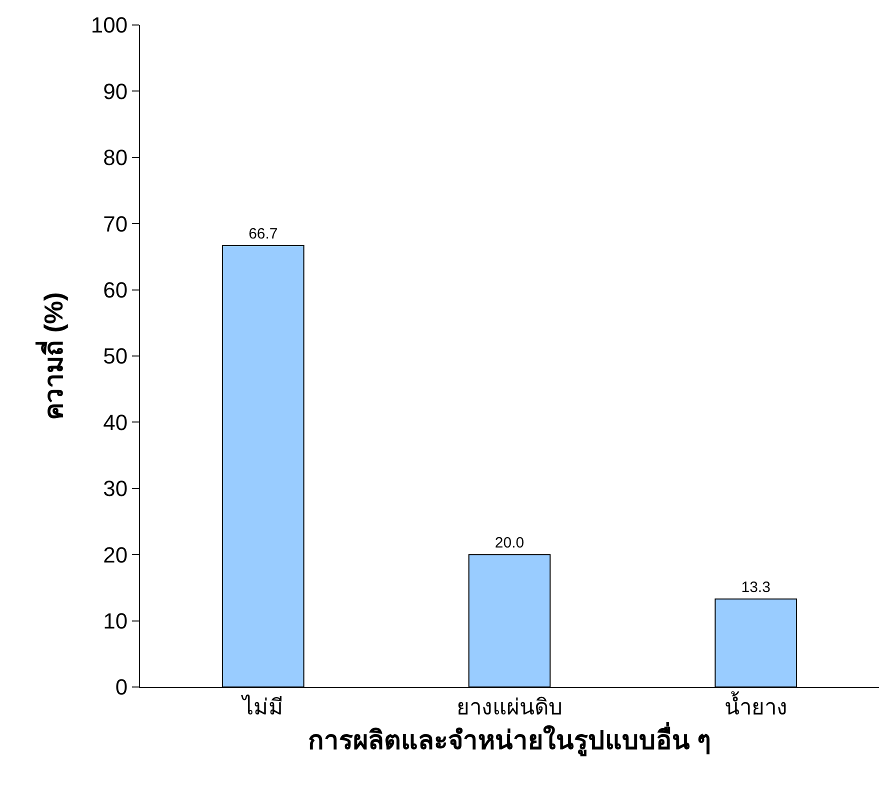 This screenshot has width=879, height=787. What do you see at coordinates (115, 621) in the screenshot?
I see `y-tick-label: 10` at bounding box center [115, 621].